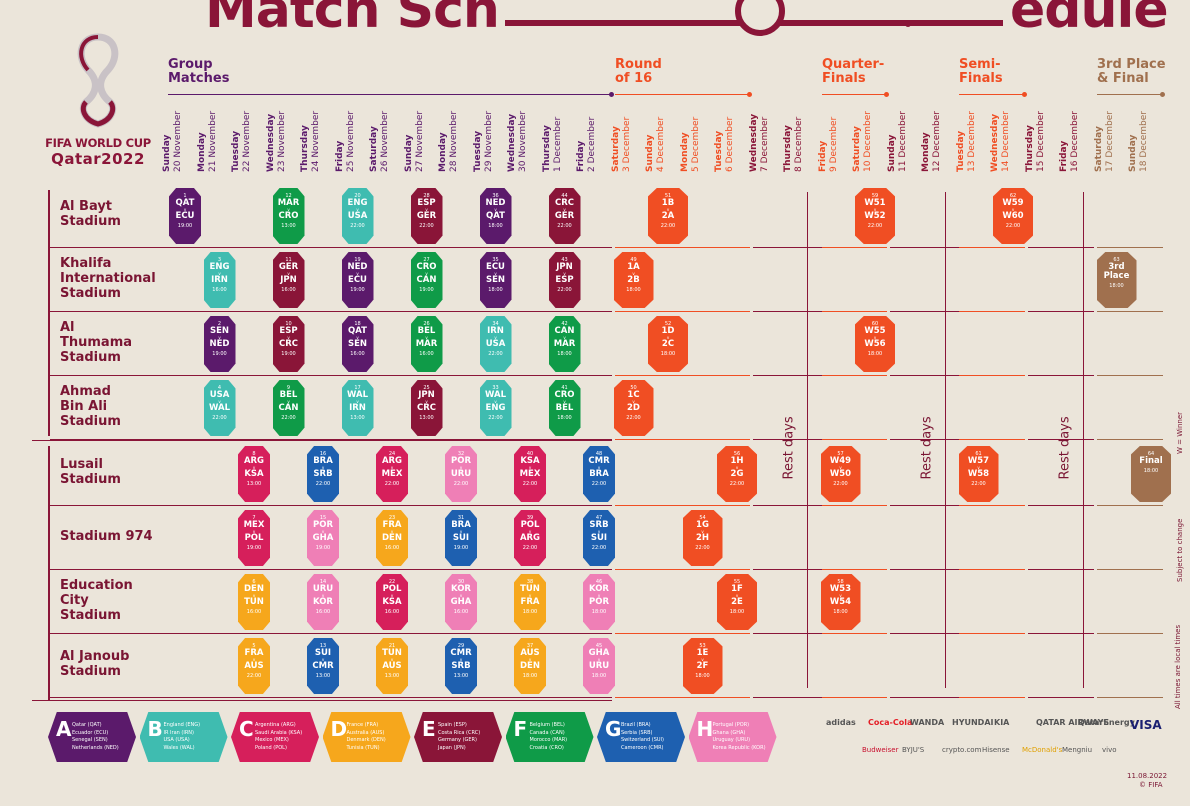 This screenshot has height=806, width=1190. Describe the element at coordinates (564, 408) in the screenshot. I see `match-card: 41 CRO v BEL 18:00` at that location.